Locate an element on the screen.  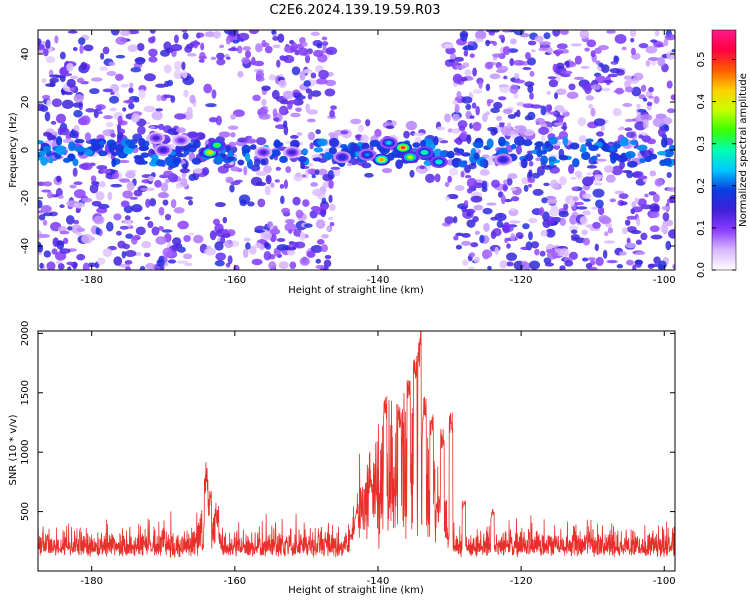
y-tick-label: -40 is located at coordinates (25, 246).